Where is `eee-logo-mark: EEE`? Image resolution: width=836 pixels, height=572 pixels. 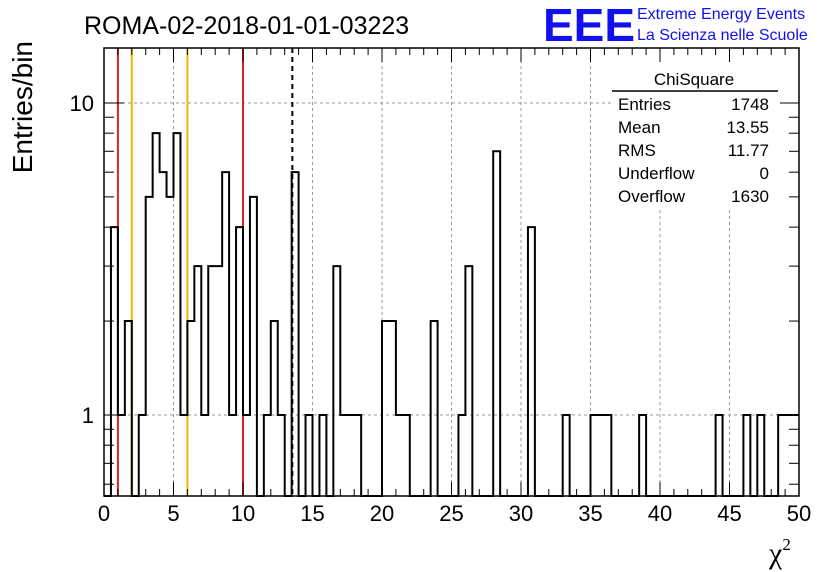
eee-logo-mark: EEE is located at coordinates (589, 25).